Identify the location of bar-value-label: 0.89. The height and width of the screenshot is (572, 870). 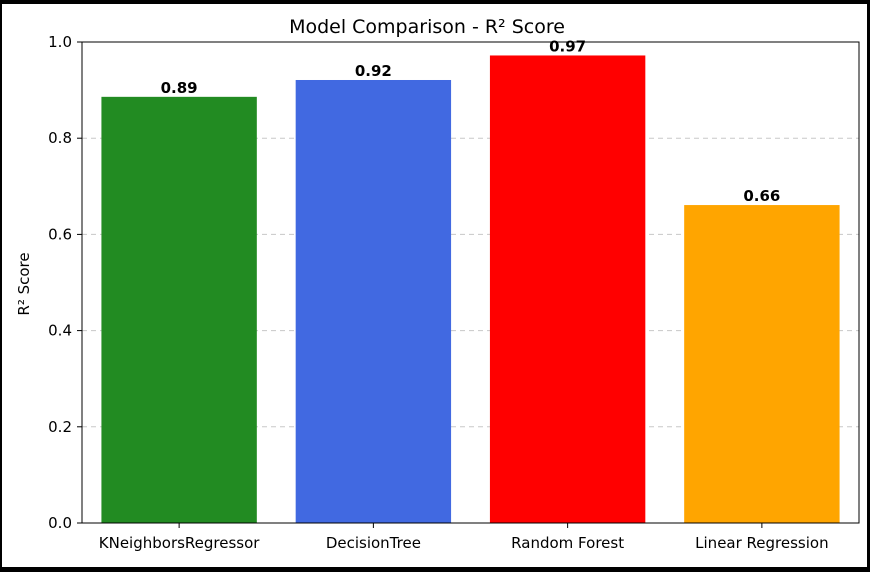
(179, 88).